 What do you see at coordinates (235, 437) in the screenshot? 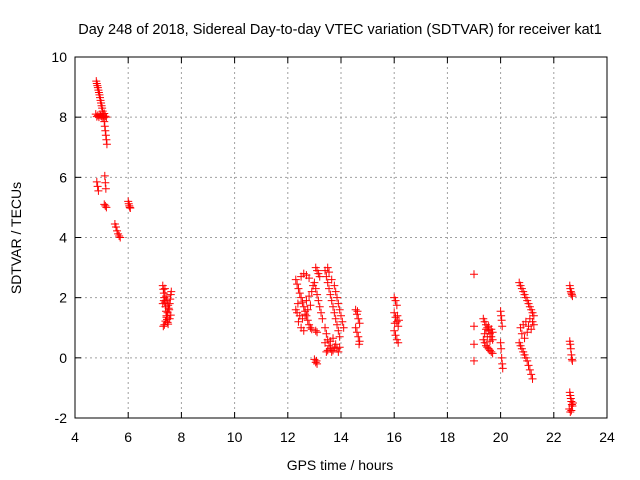
I see `x-tick-label: 10` at bounding box center [235, 437].